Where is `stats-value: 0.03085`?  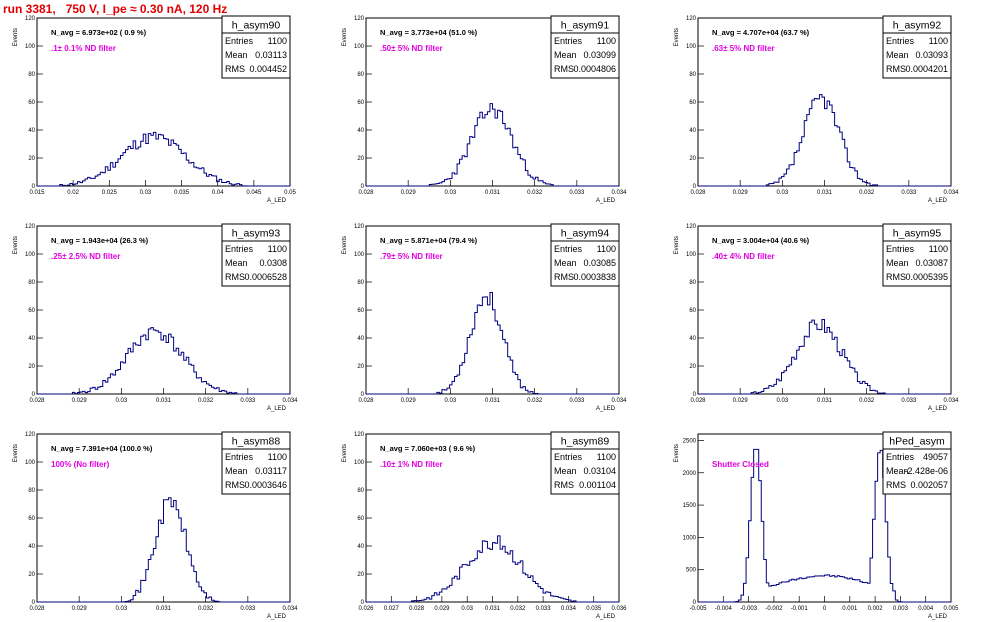
stats-value: 0.03085 is located at coordinates (599, 263).